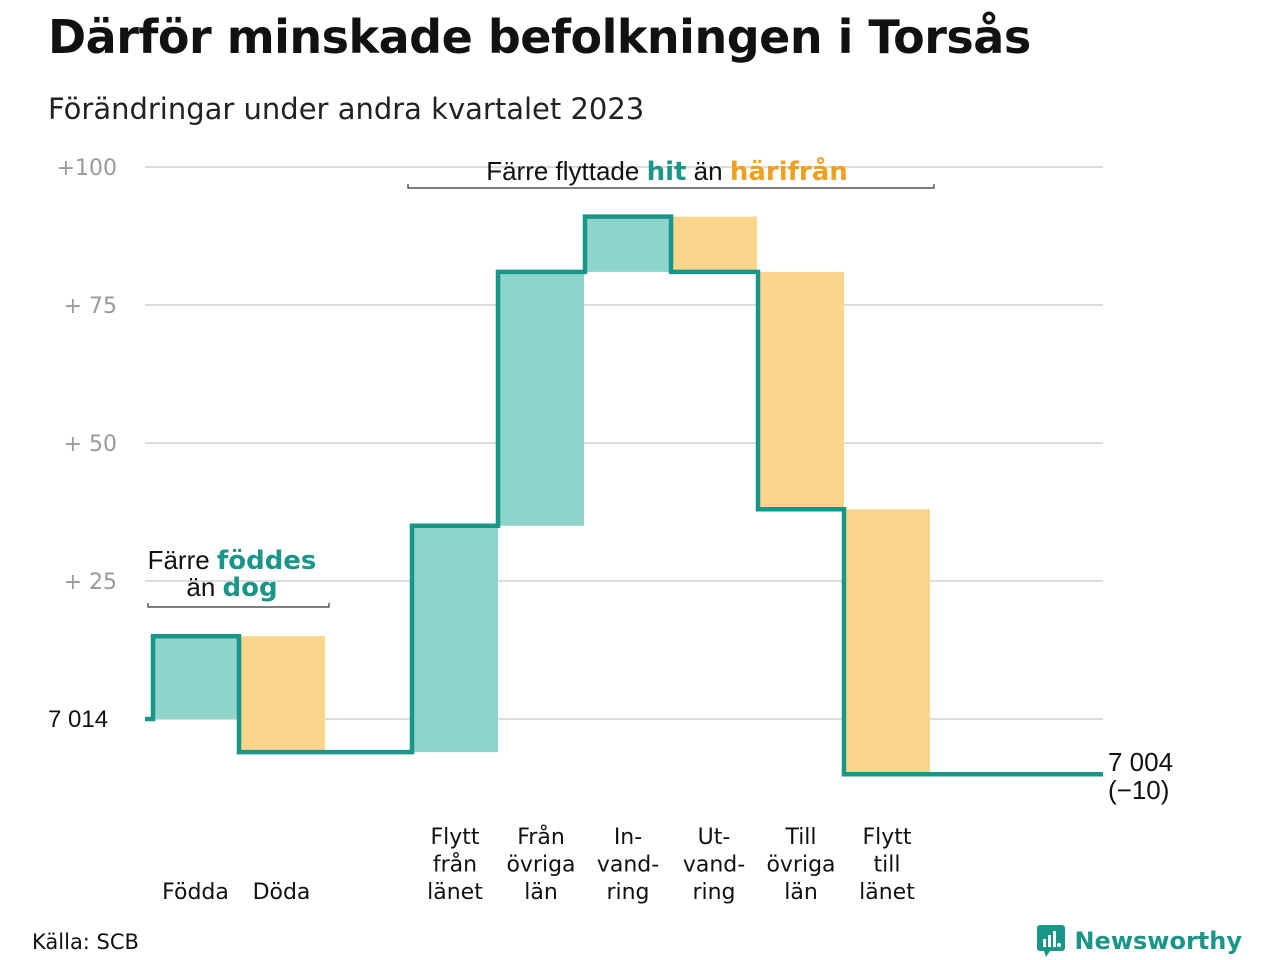 The width and height of the screenshot is (1280, 960). I want to click on annotation-migration-bracket, so click(671, 186).